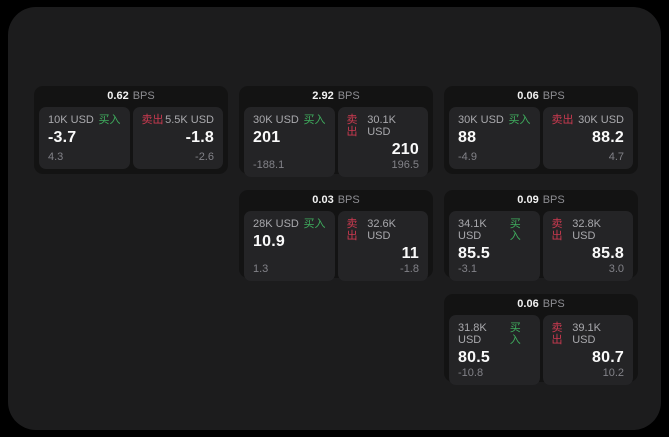  Describe the element at coordinates (261, 269) in the screenshot. I see `buy-sub-value: 1.3` at that location.